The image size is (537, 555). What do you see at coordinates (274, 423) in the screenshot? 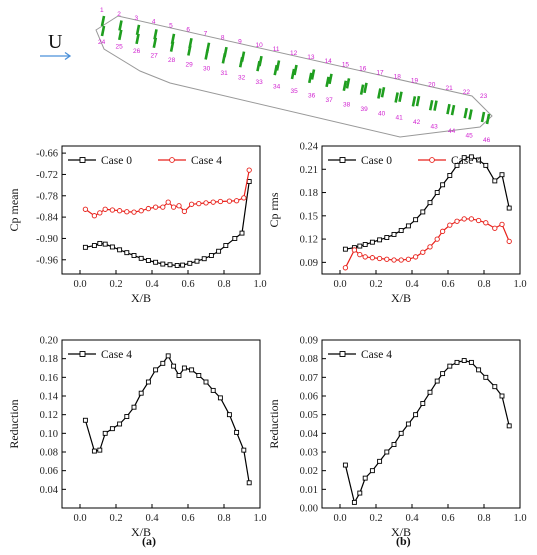
I see `y-axis-title: Reduction` at bounding box center [274, 423].